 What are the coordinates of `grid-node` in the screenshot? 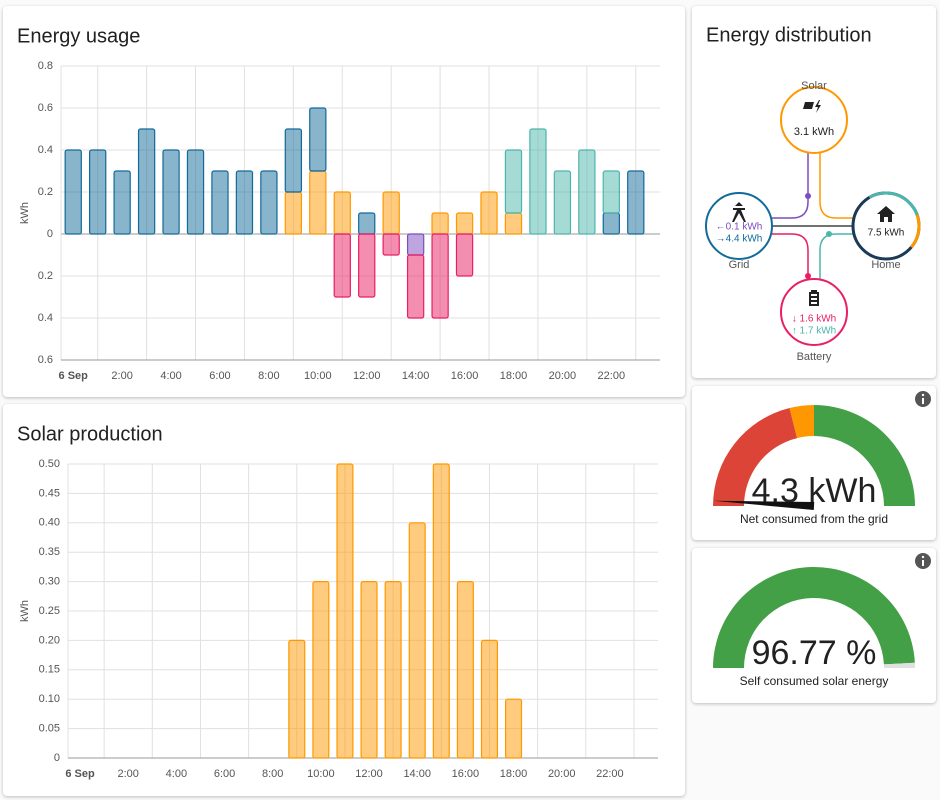 It's located at (739, 226).